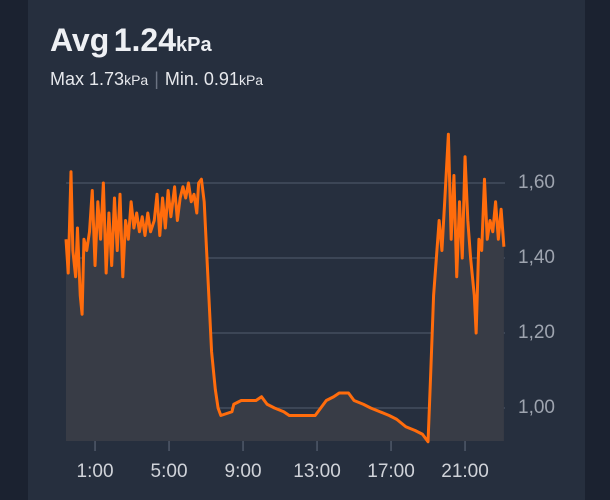  Describe the element at coordinates (169, 471) in the screenshot. I see `x-tick-label: 5:00` at that location.